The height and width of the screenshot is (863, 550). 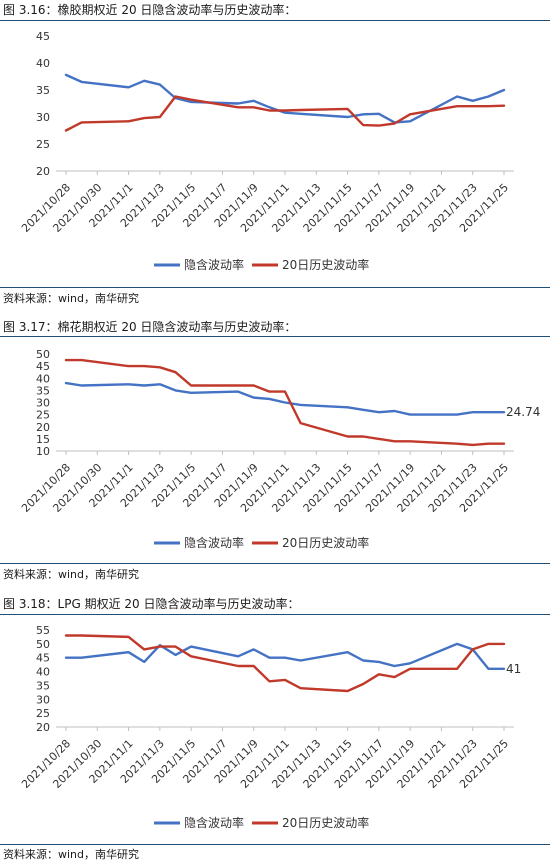 What do you see at coordinates (43, 439) in the screenshot?
I see `y-tick-label: 15` at bounding box center [43, 439].